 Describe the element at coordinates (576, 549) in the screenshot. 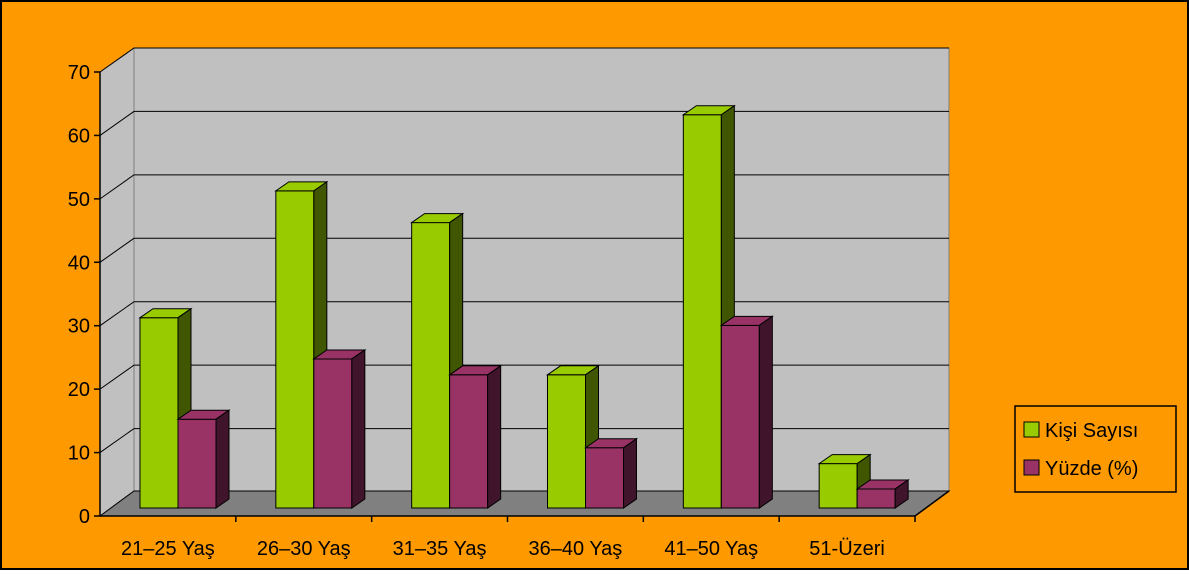

I see `x-tick-label: 36–40 Yaş` at that location.